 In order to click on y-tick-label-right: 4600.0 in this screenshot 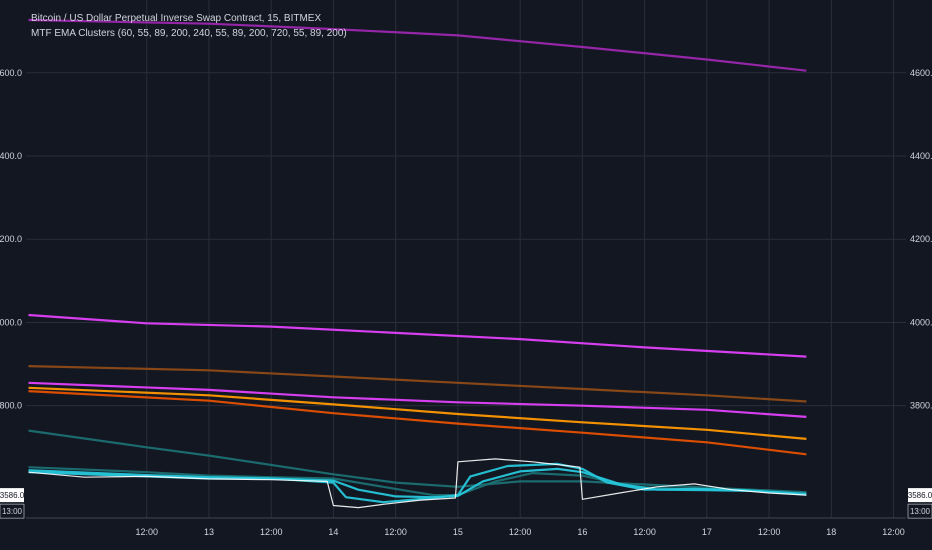, I will do `click(921, 73)`.